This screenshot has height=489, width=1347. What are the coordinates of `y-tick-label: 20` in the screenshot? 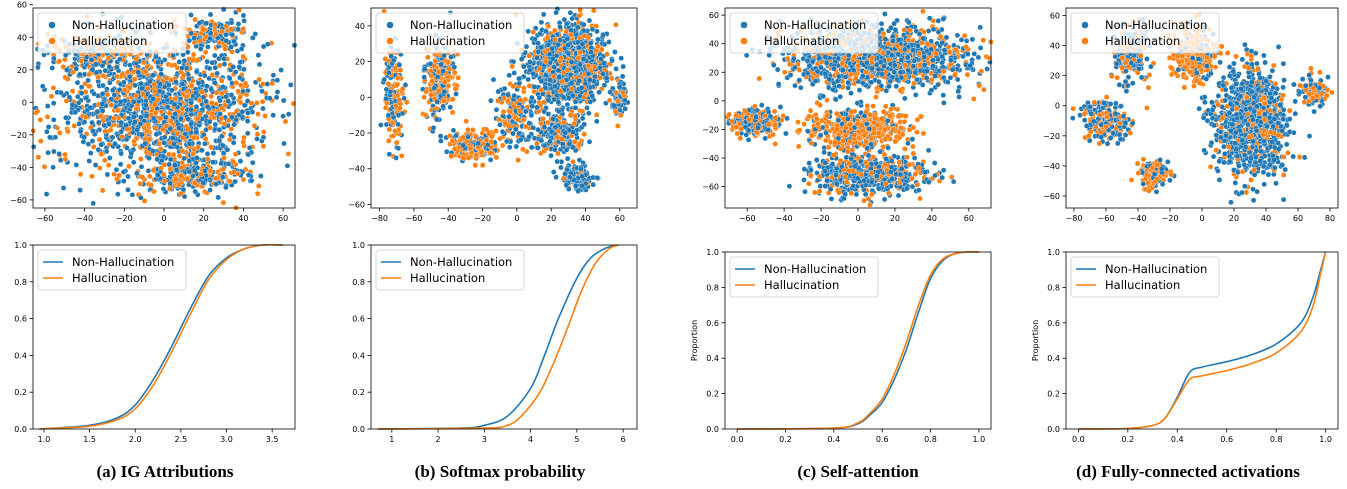 It's located at (714, 72).